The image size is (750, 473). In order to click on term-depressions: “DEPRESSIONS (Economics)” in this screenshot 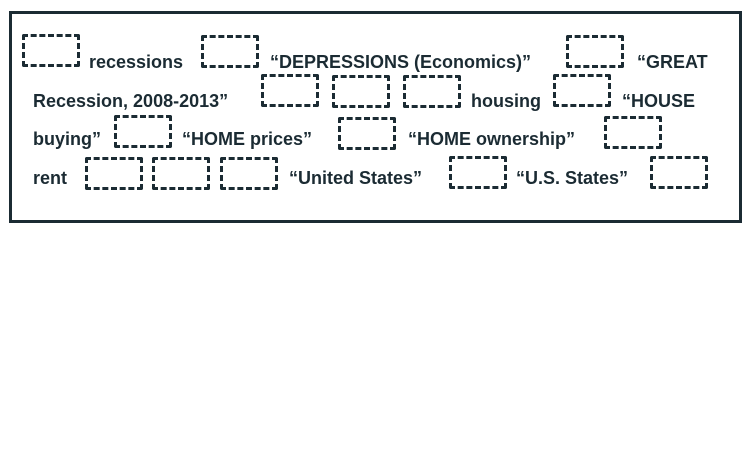, I will do `click(401, 62)`.